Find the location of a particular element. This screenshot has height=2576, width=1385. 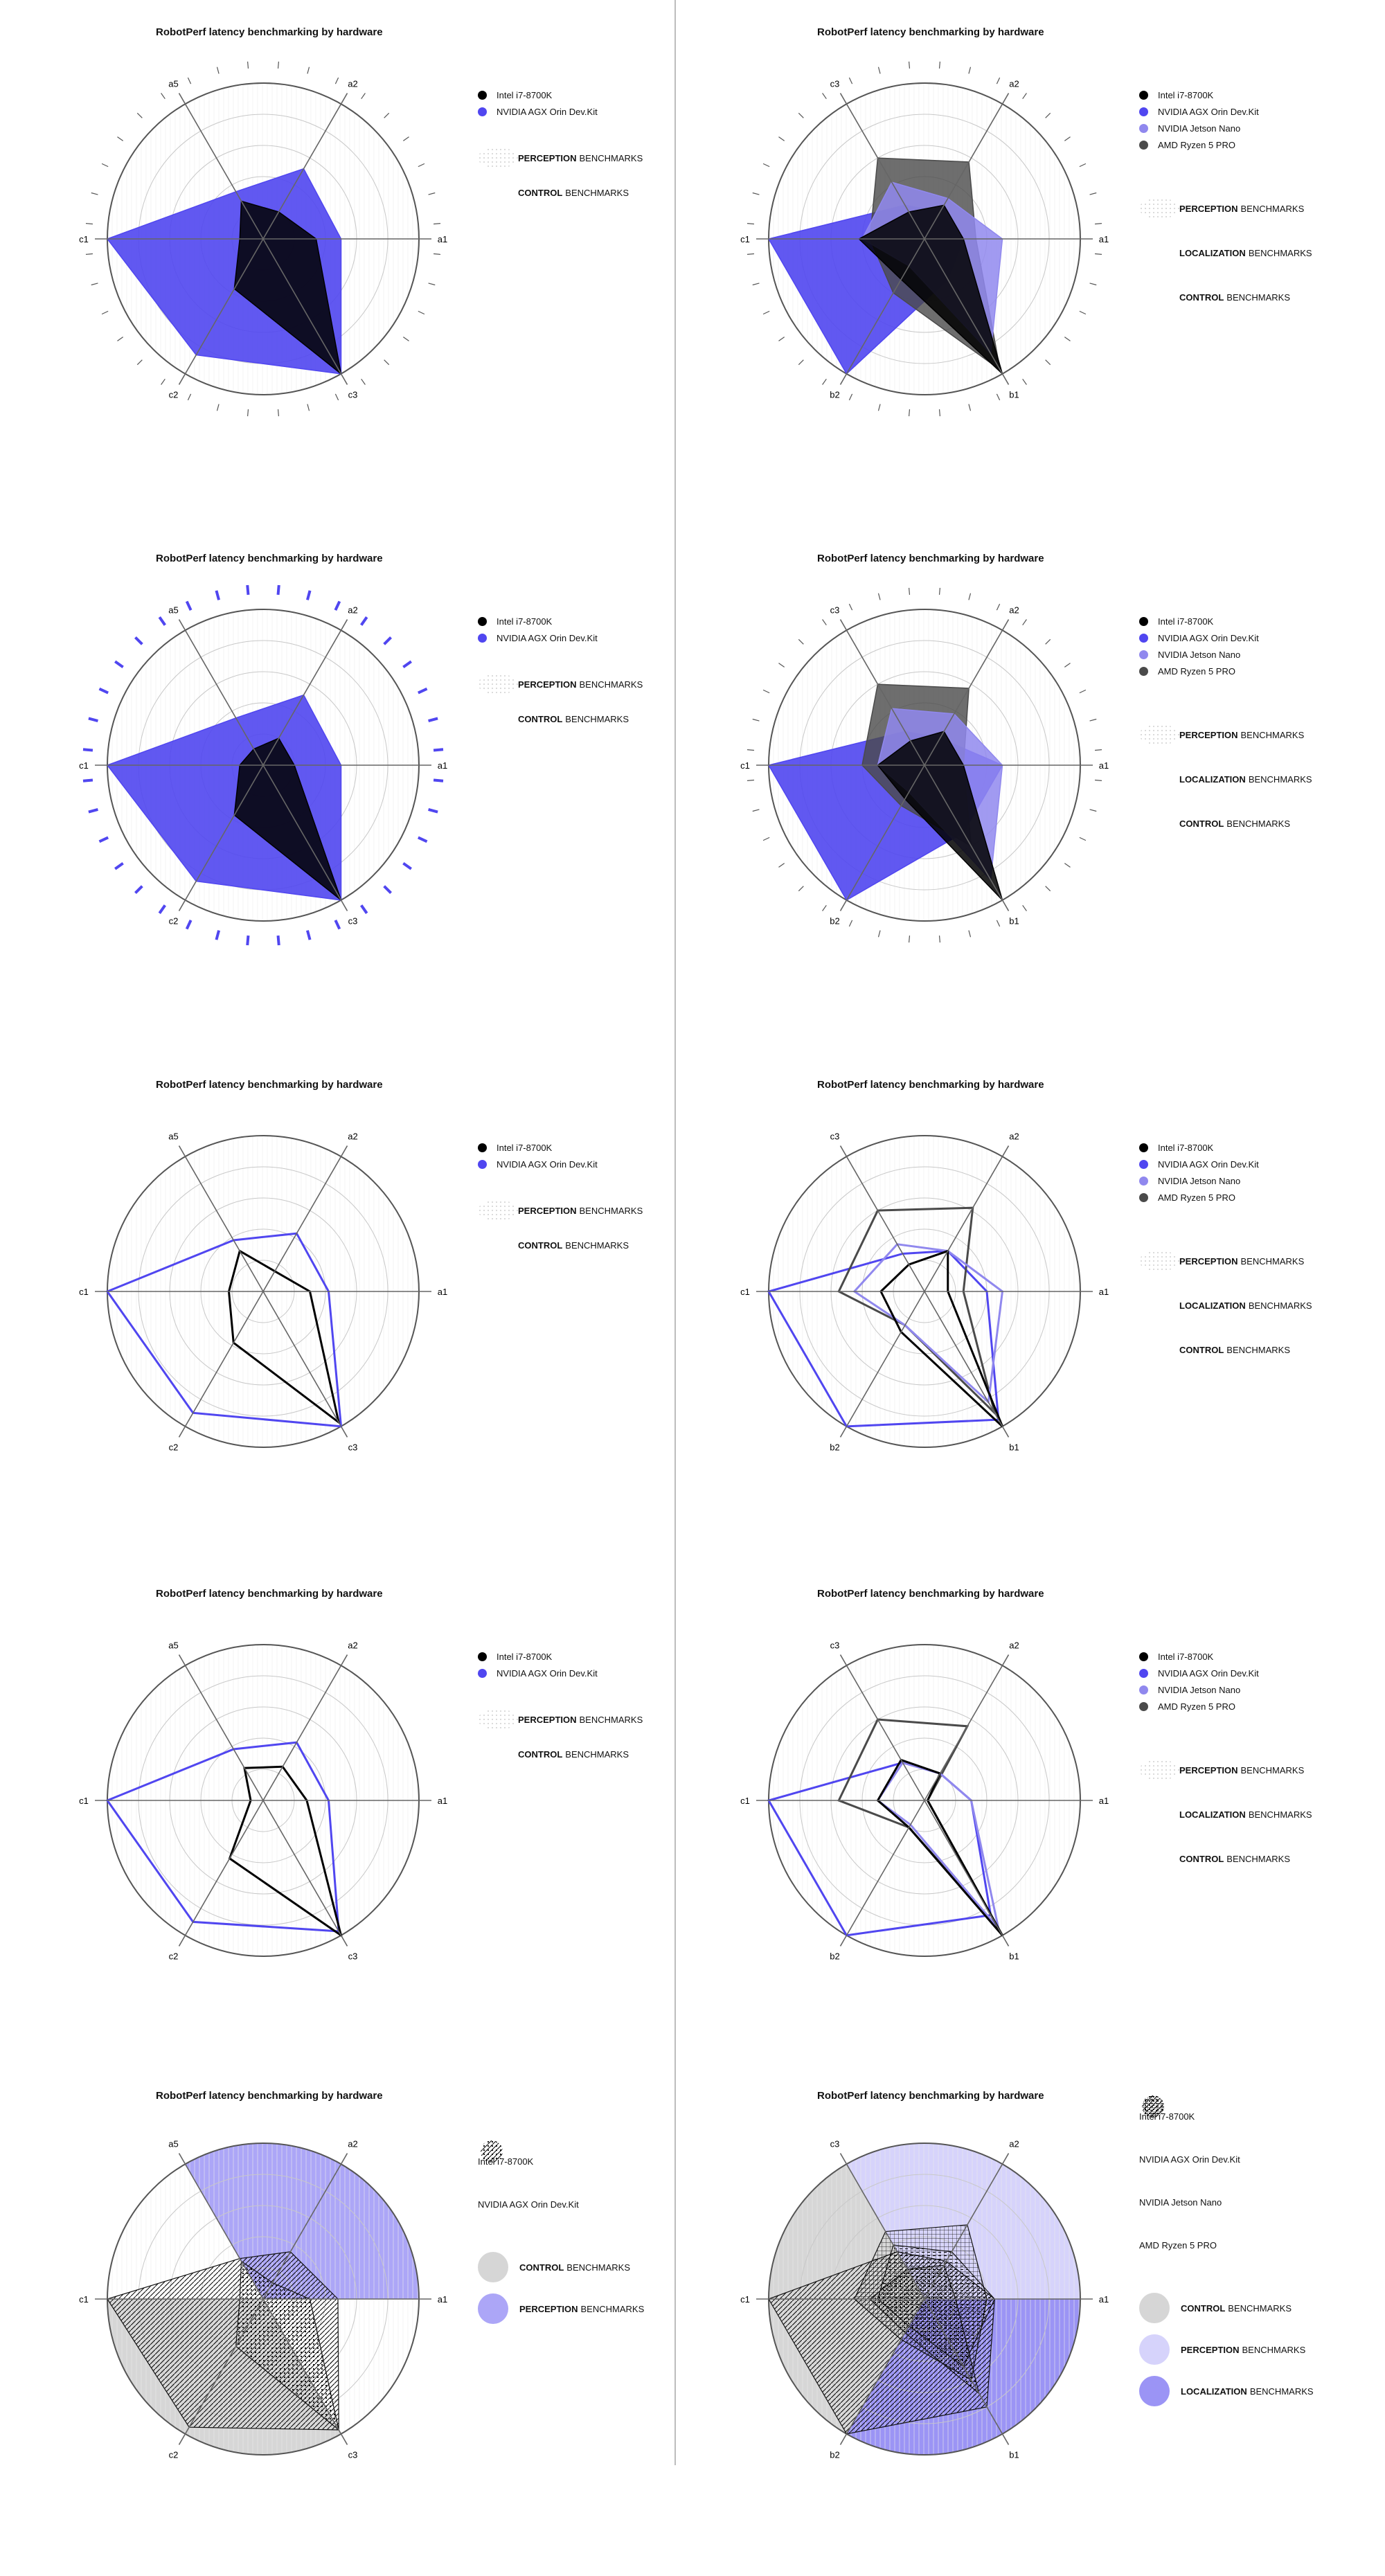

legend-swatch is located at coordinates (1153, 2106).